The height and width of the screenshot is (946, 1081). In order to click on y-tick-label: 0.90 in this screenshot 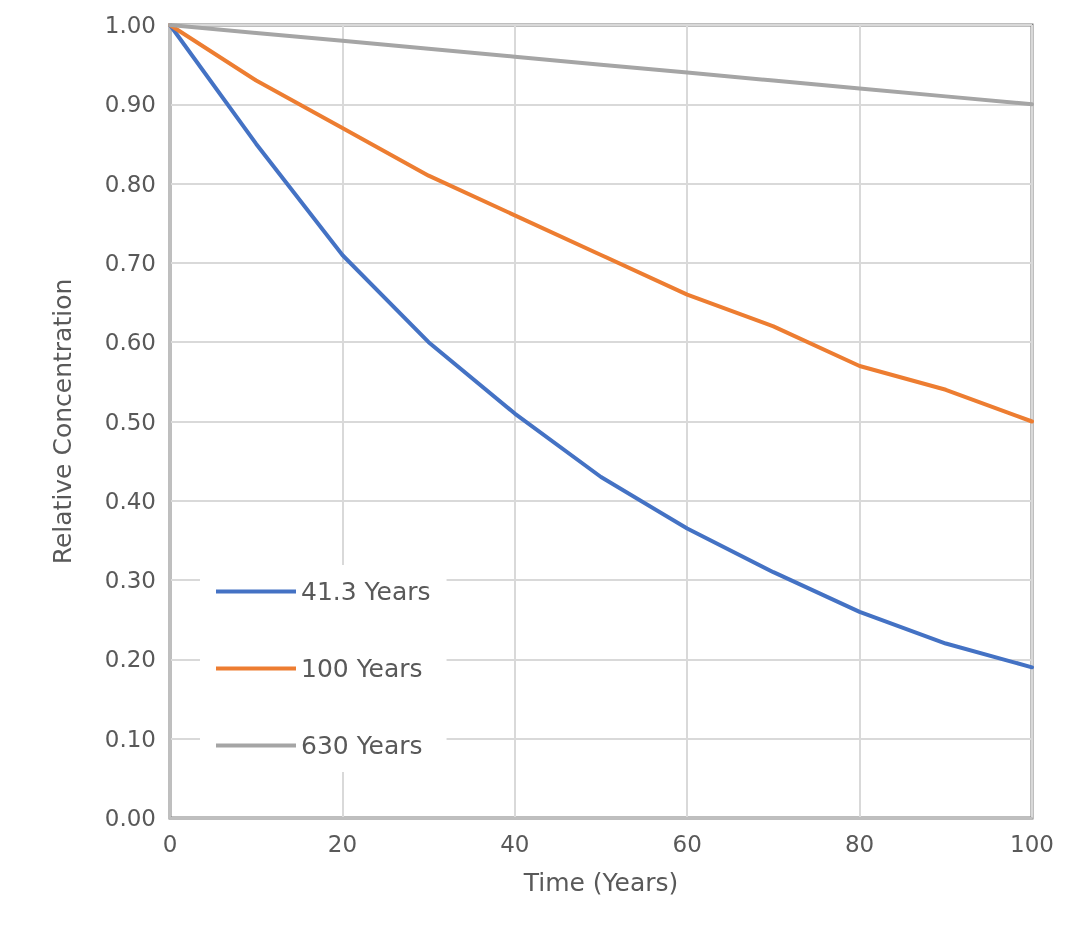, I will do `click(130, 104)`.